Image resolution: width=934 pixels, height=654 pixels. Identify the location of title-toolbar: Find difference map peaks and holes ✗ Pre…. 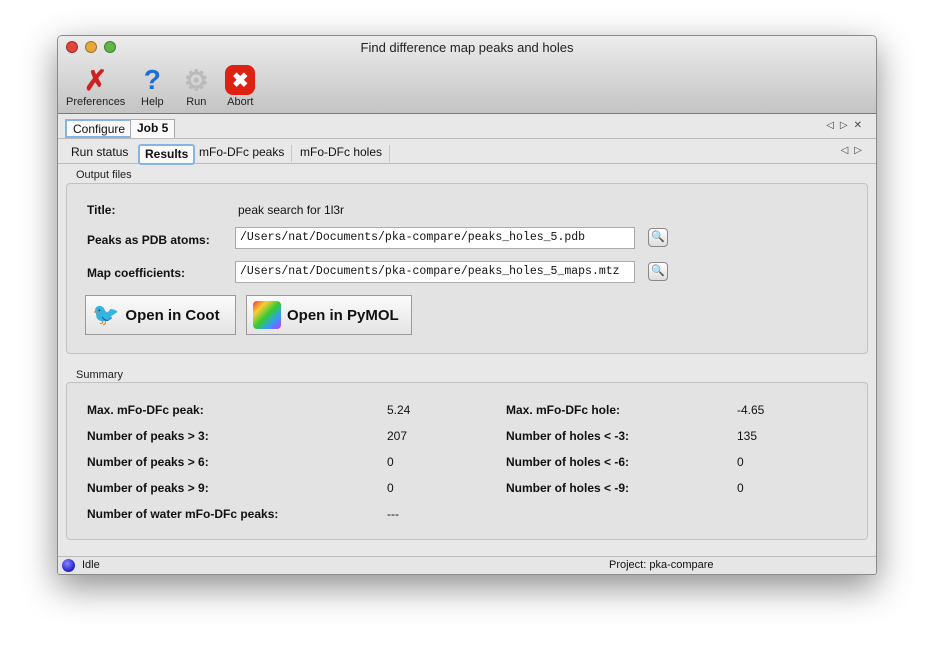
(467, 75).